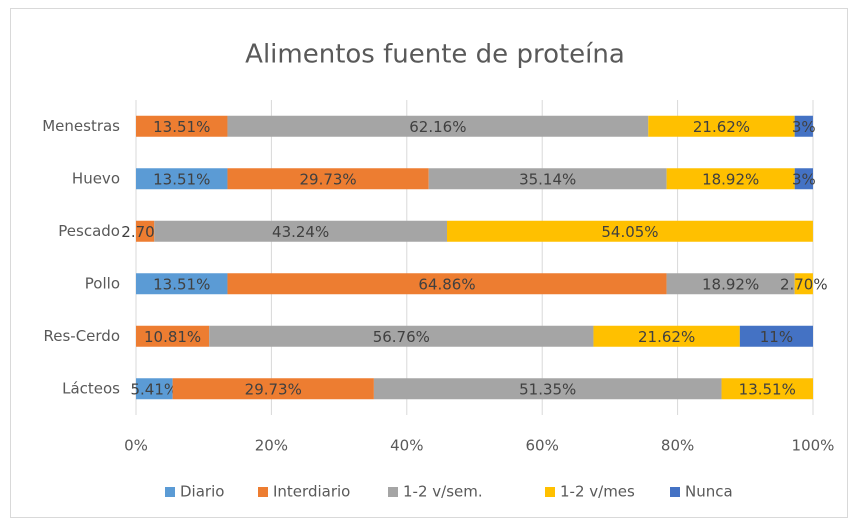 The height and width of the screenshot is (519, 849). Describe the element at coordinates (271, 446) in the screenshot. I see `x-tick-label: 20%` at that location.